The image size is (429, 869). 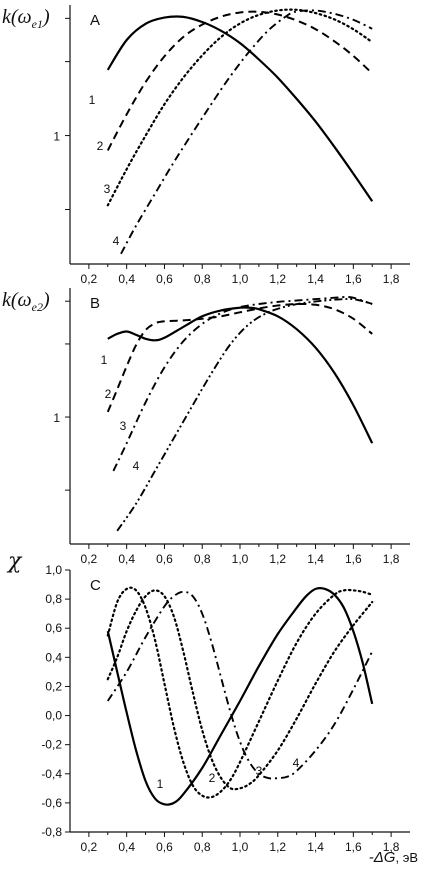 I want to click on x-axis-label: -ΔG, эВ, so click(x=393, y=857).